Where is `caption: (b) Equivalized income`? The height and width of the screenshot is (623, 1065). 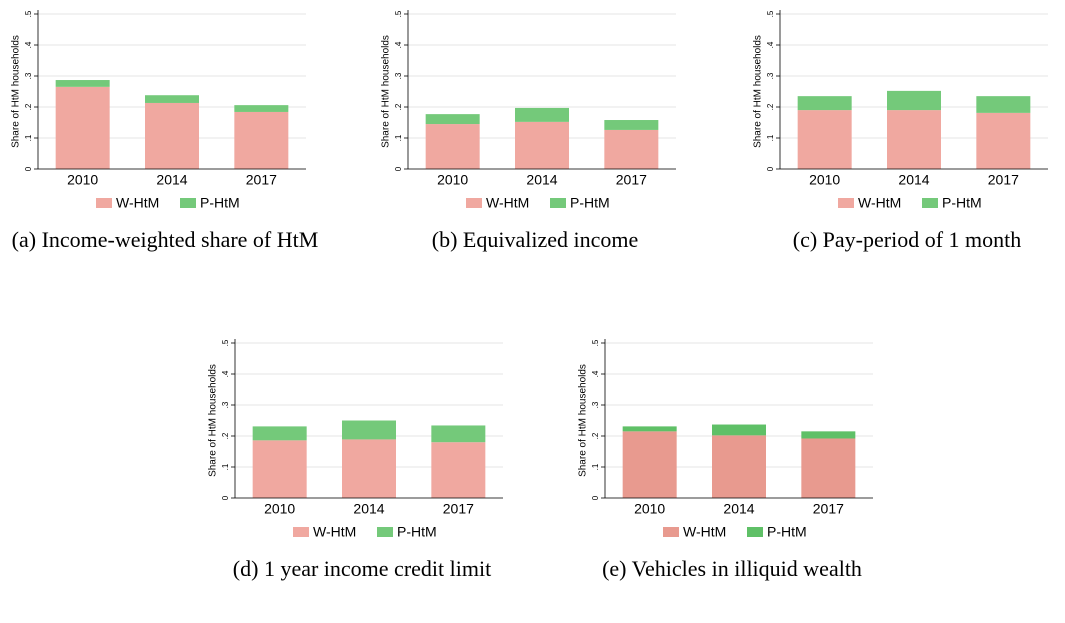 caption: (b) Equivalized income is located at coordinates (535, 239).